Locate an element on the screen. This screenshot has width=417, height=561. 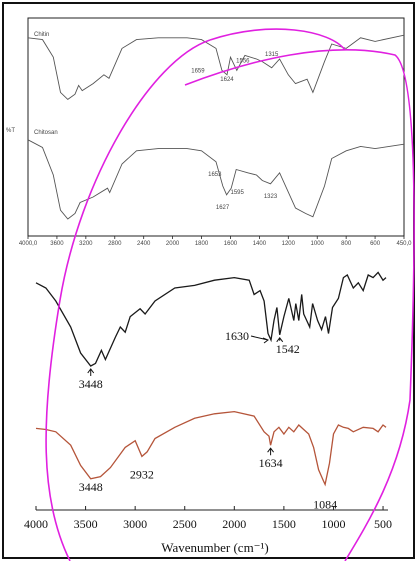
top-peak-label: 1595 is located at coordinates (238, 193).